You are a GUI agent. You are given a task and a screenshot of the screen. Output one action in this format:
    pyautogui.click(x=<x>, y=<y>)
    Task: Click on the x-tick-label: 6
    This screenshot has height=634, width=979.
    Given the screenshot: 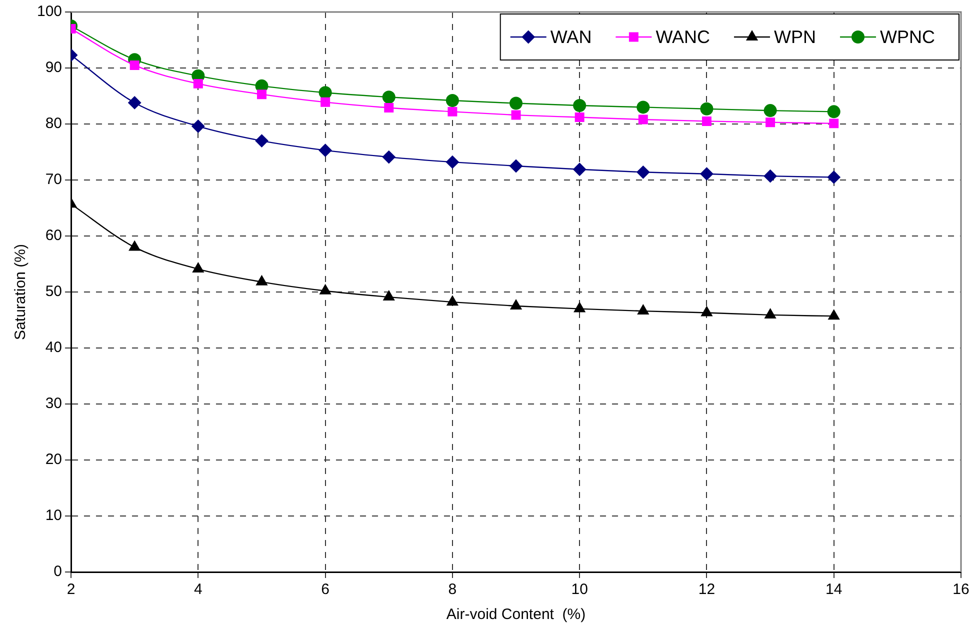 What is the action you would take?
    pyautogui.click(x=325, y=589)
    